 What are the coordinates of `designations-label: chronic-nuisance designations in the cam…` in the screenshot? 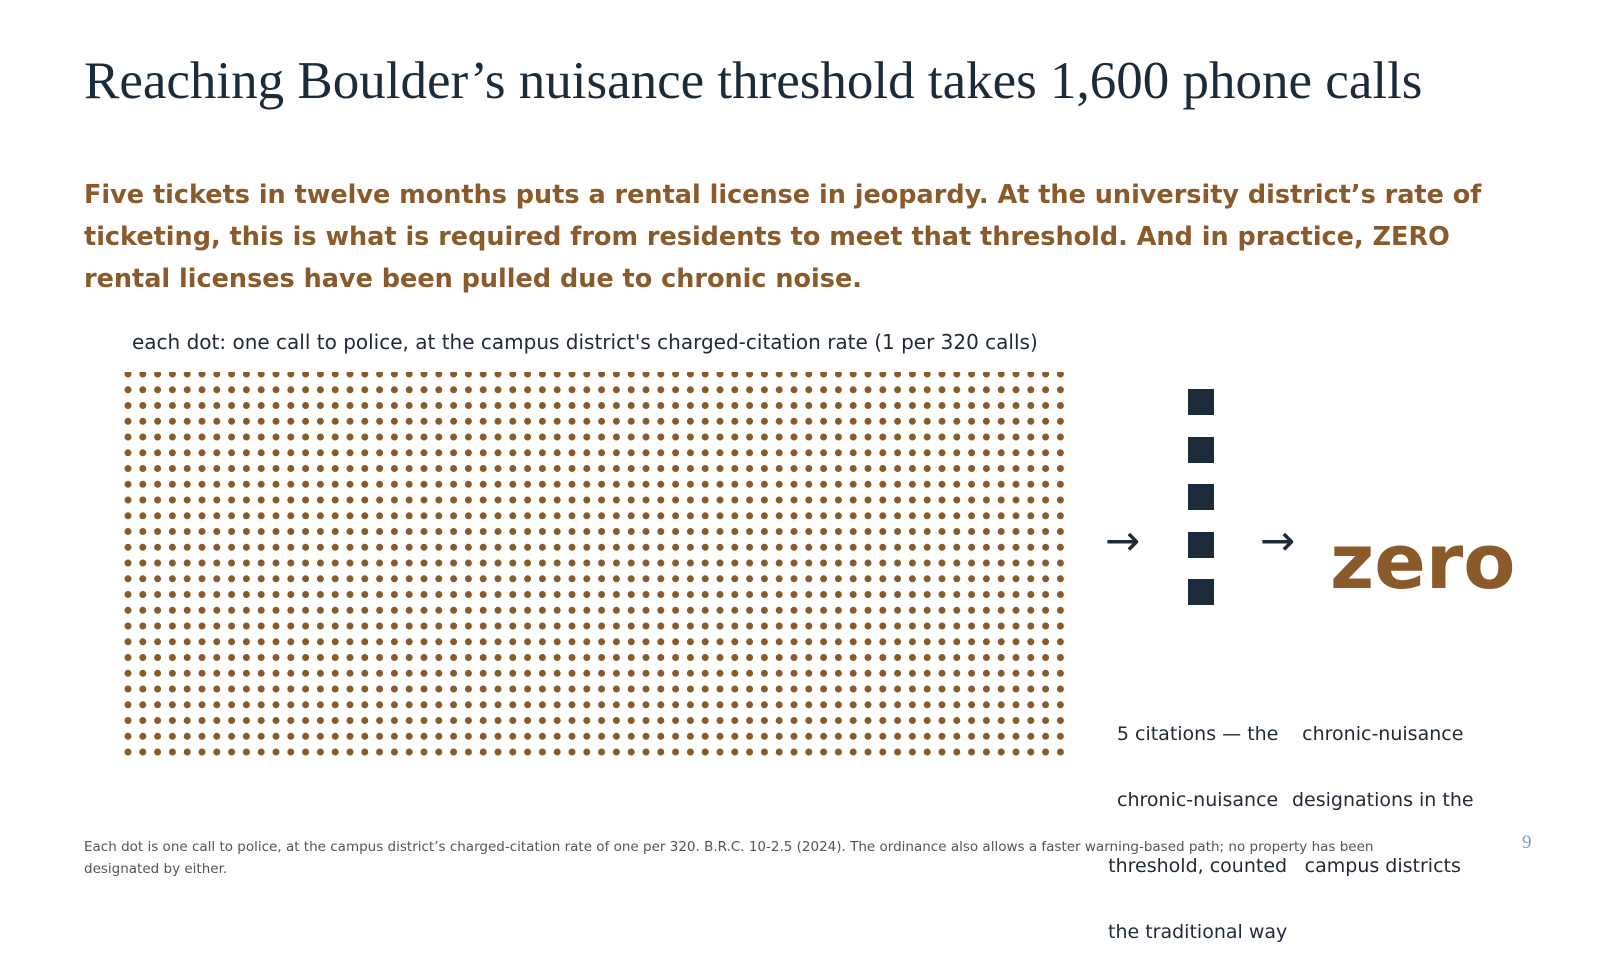 It's located at (1383, 789).